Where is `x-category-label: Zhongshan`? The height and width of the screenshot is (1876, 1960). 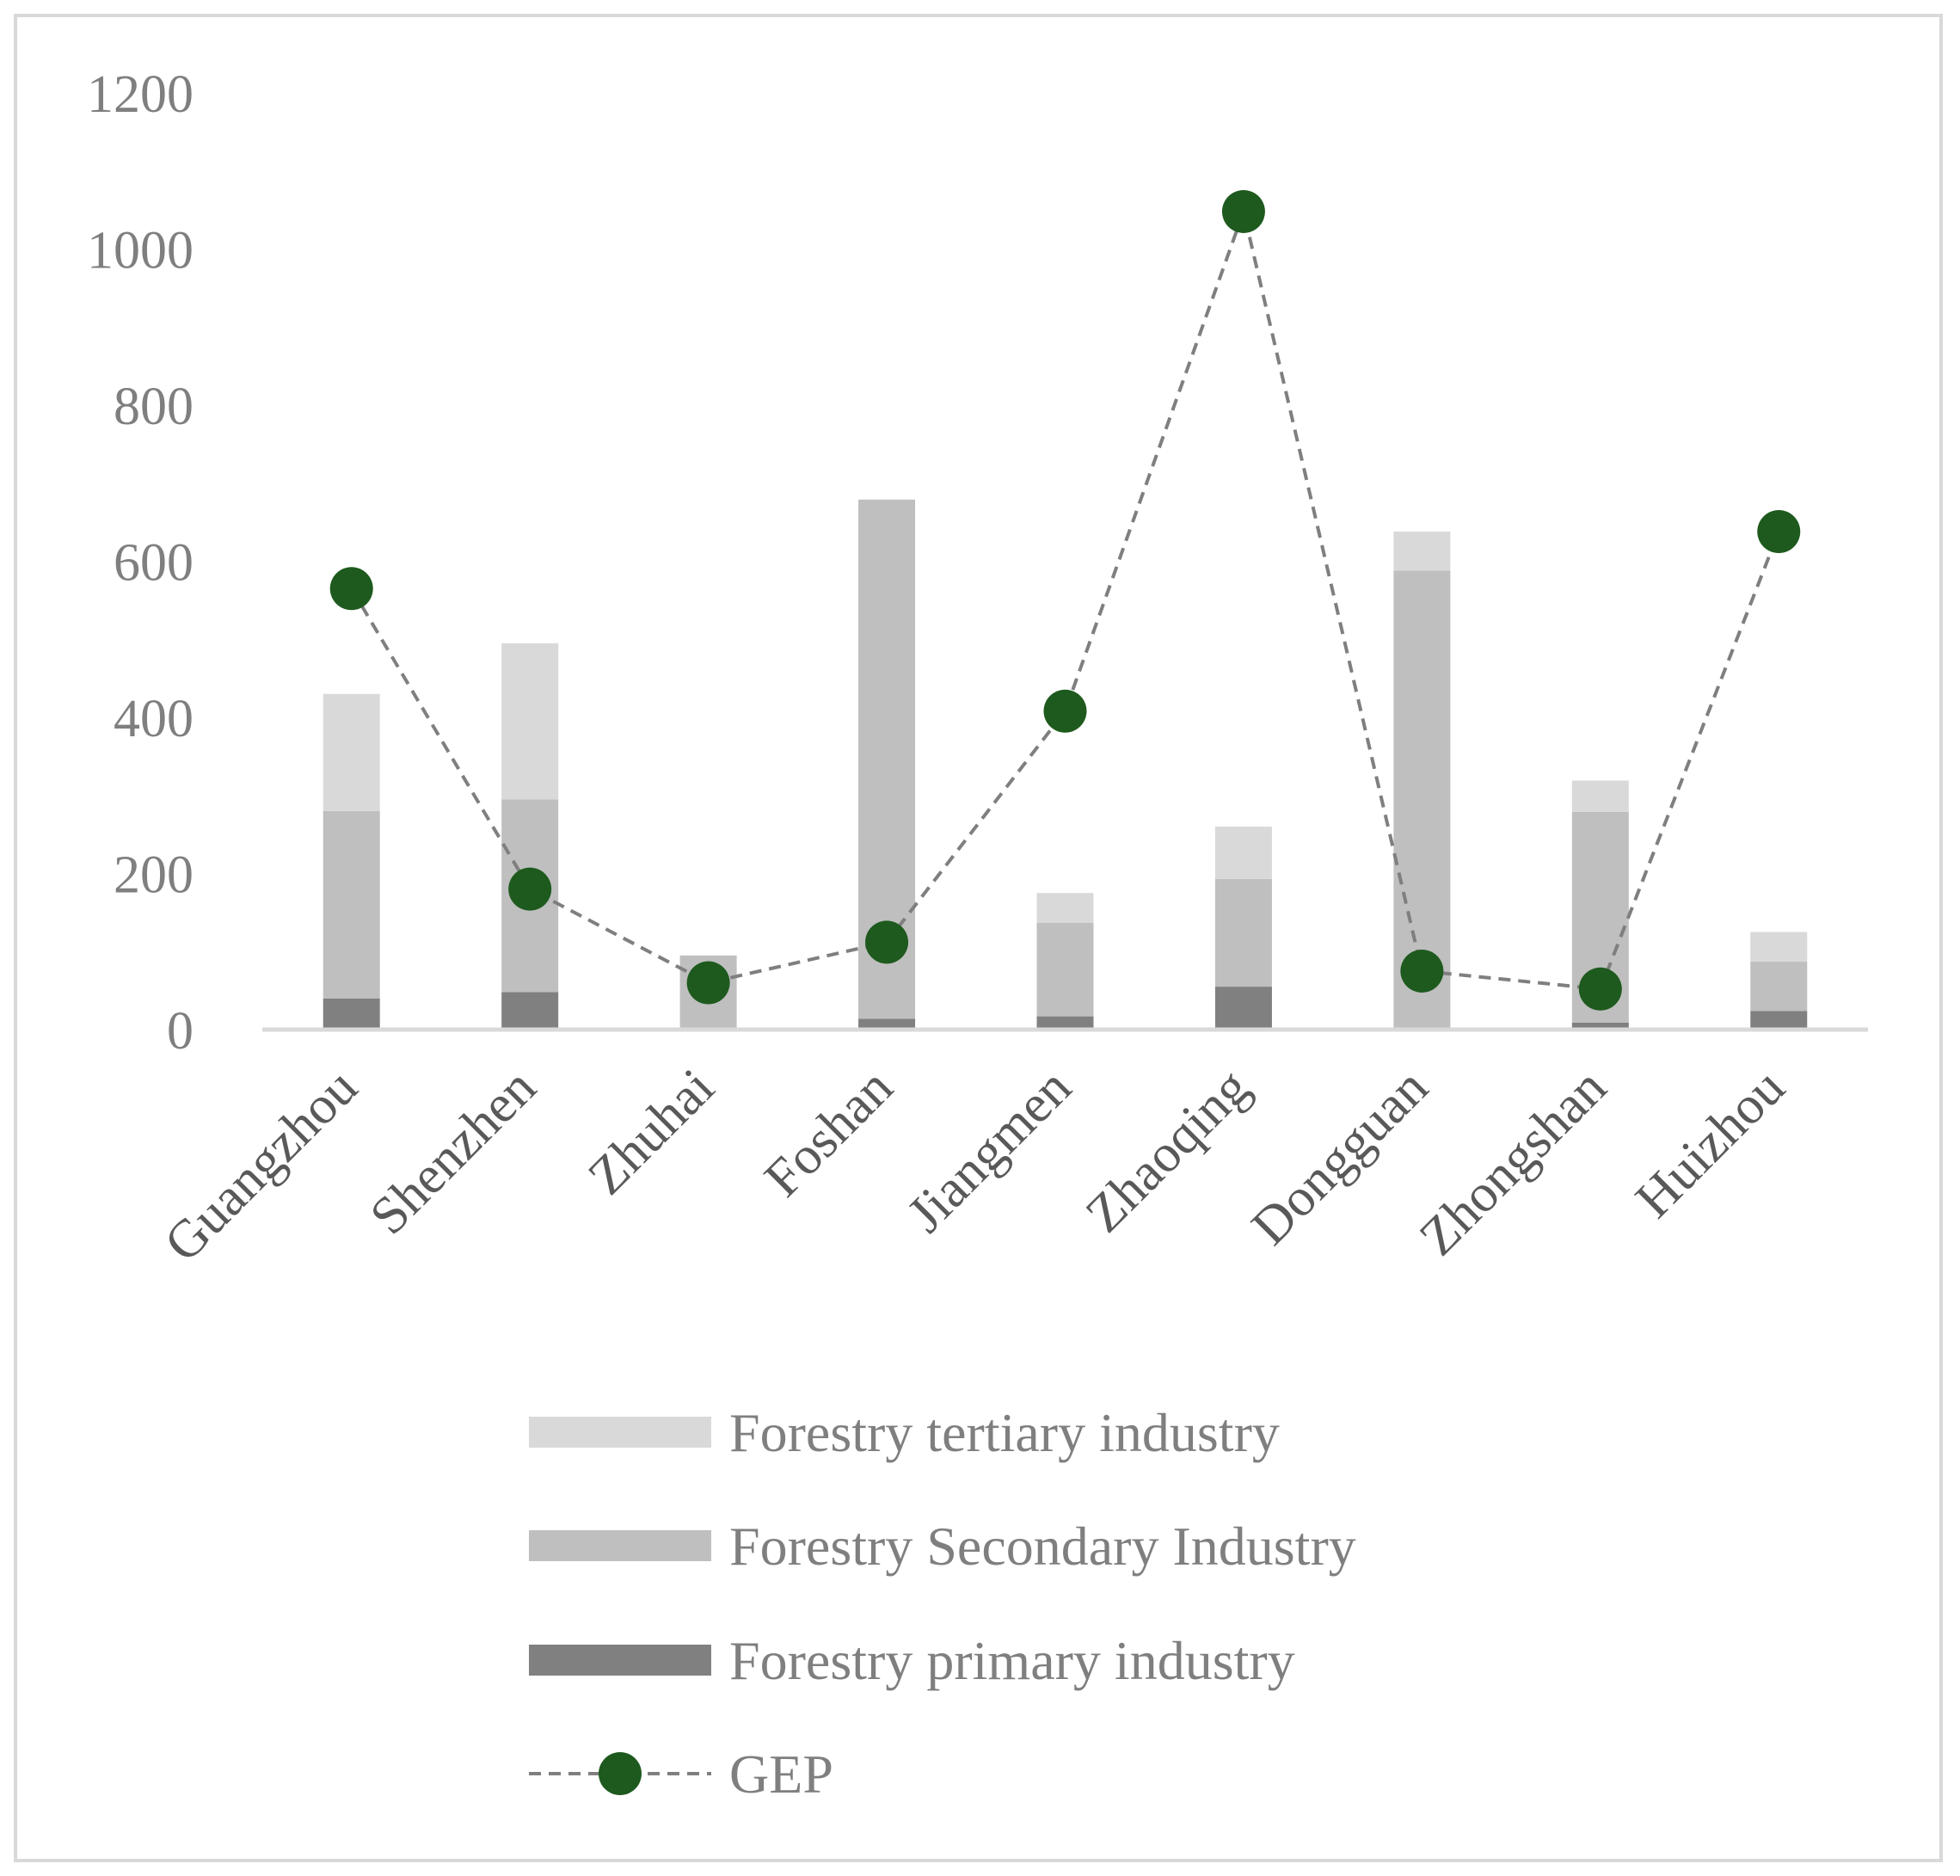
x-category-label: Zhongshan is located at coordinates (1513, 1162).